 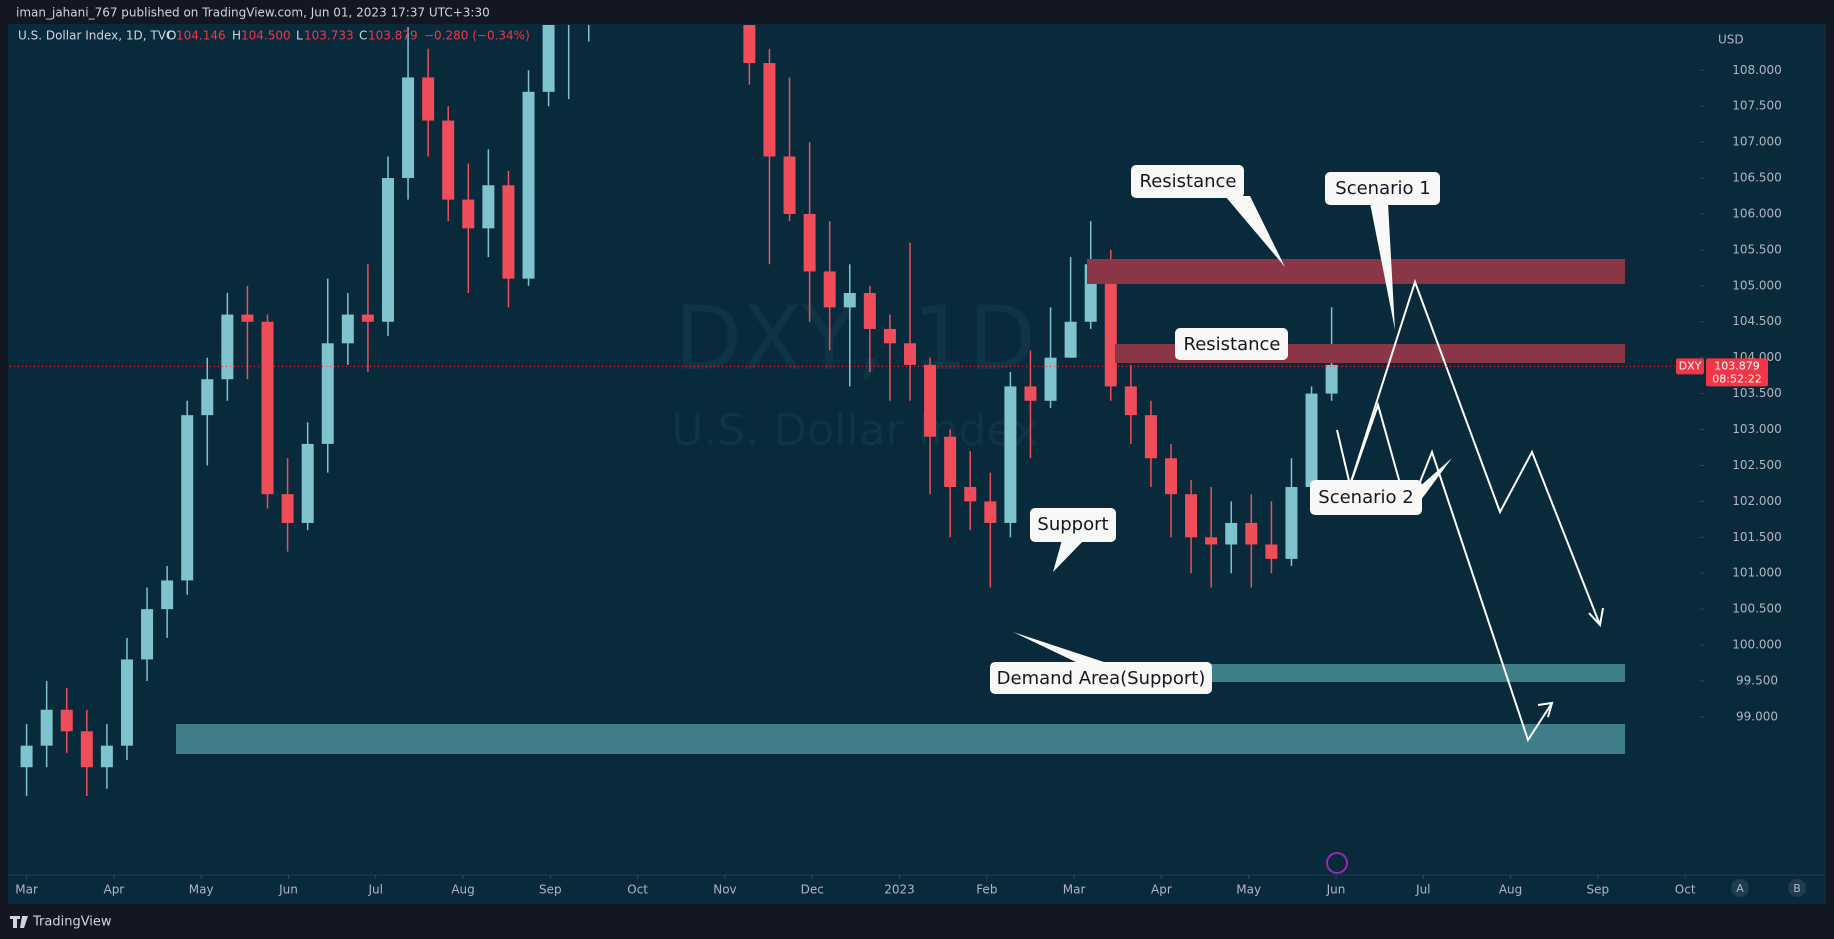 I want to click on callout-text: Support, so click(x=1072, y=524).